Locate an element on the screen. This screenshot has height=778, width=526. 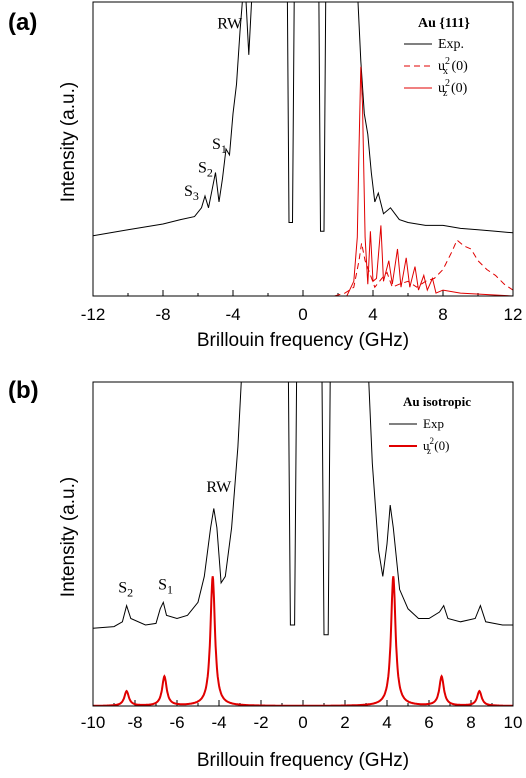
x-tick-label-a: 12 is located at coordinates (513, 314).